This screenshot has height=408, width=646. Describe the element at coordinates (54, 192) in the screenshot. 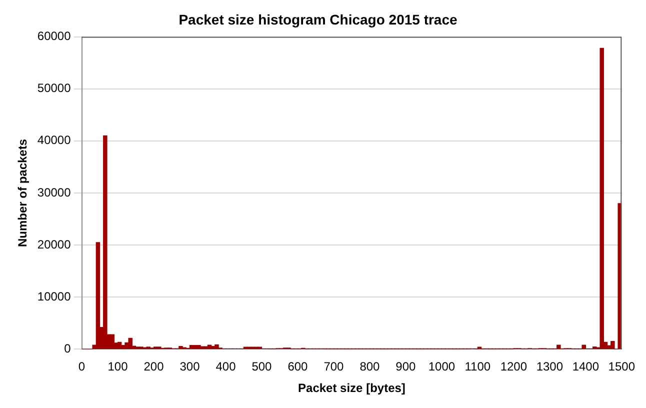

I see `y-tick-label: 30000` at that location.